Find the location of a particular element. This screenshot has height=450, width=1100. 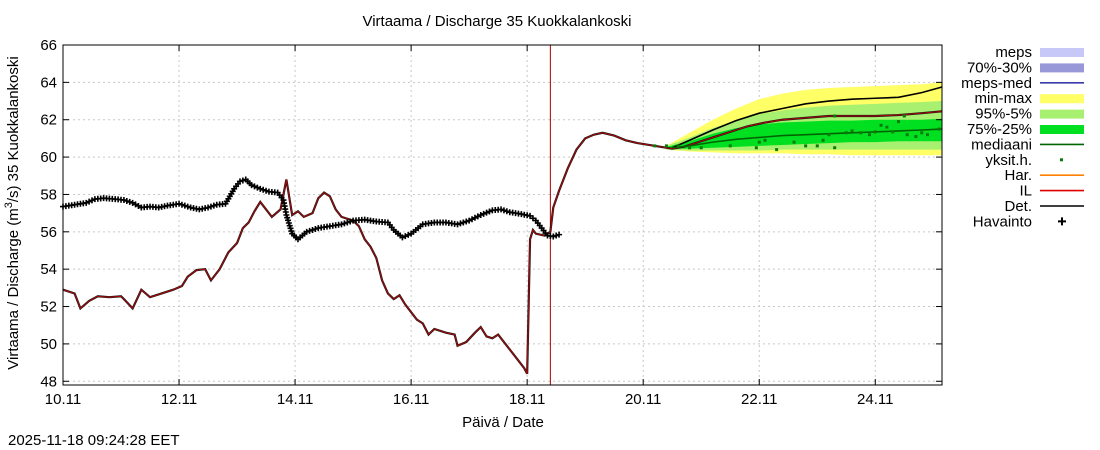

legend-label-il: IL is located at coordinates (1025, 191).